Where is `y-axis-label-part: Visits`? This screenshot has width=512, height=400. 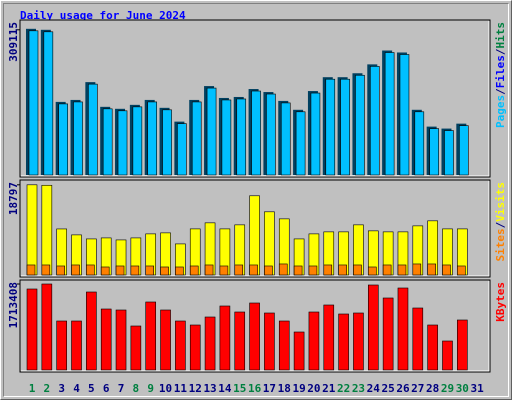 y-axis-label-part: Visits is located at coordinates (500, 202).